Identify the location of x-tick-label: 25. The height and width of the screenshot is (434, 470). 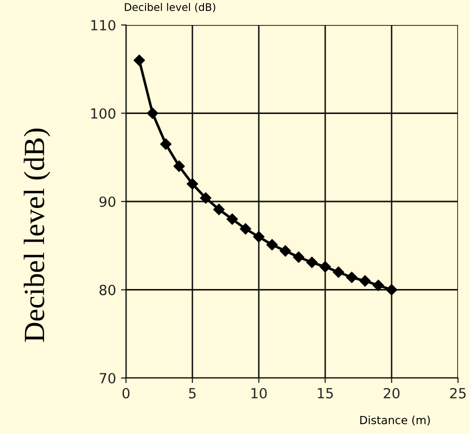
(458, 393).